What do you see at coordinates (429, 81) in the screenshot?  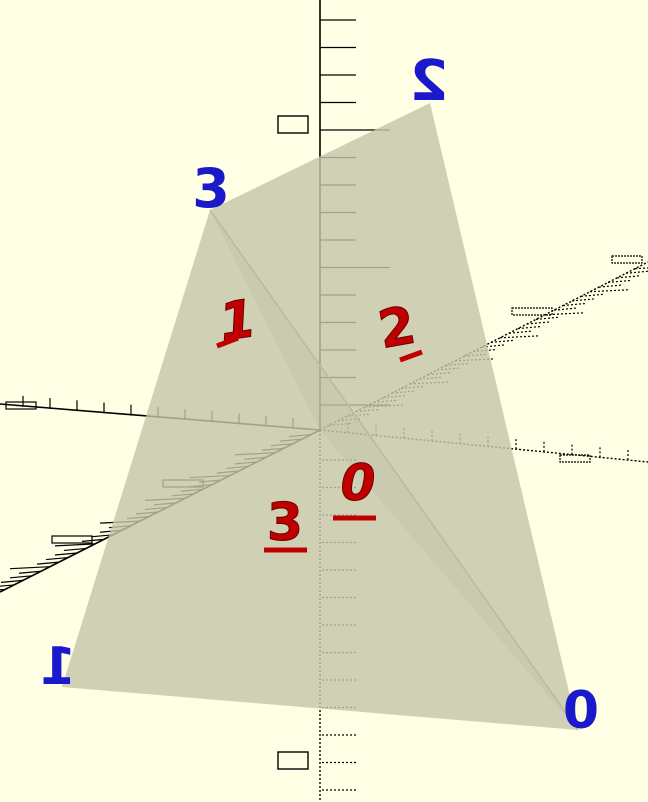 I see `vertex-label-2: 2` at bounding box center [429, 81].